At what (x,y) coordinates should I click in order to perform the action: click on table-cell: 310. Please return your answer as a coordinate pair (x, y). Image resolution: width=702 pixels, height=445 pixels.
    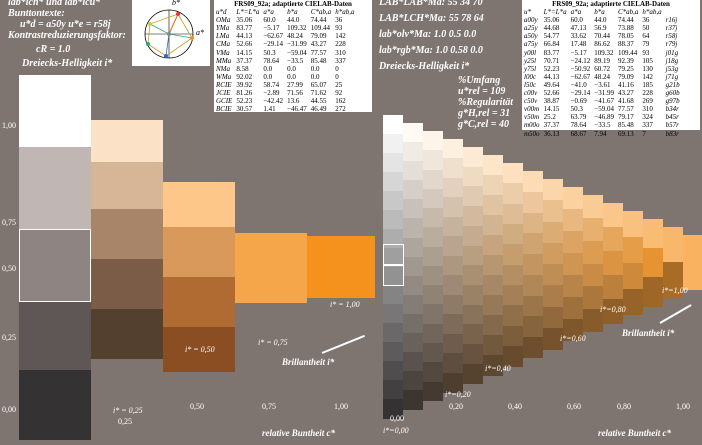
    Looking at the image, I should click on (340, 52).